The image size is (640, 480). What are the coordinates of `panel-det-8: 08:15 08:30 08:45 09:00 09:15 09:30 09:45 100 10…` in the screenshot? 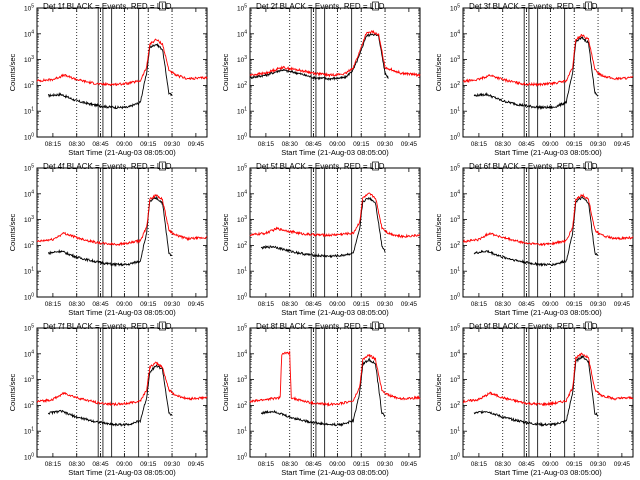 It's located at (319, 400).